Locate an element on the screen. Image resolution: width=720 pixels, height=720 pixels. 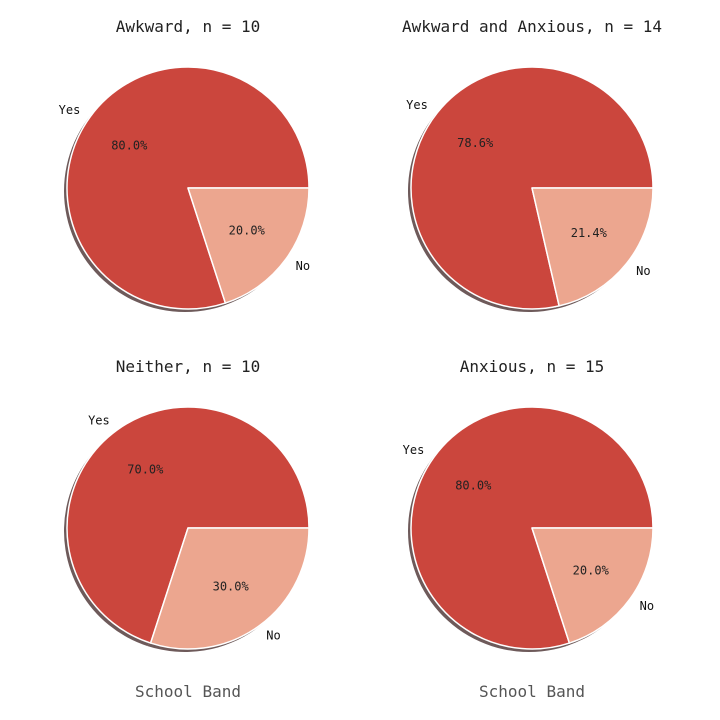
slice-percent-label: 70.0% is located at coordinates (145, 469).